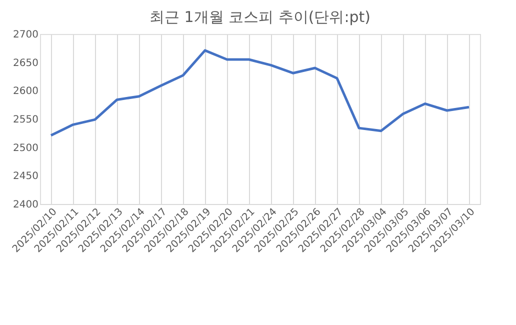 This screenshot has width=516, height=325. Describe the element at coordinates (25, 120) in the screenshot. I see `y-tick-label: 2550` at that location.